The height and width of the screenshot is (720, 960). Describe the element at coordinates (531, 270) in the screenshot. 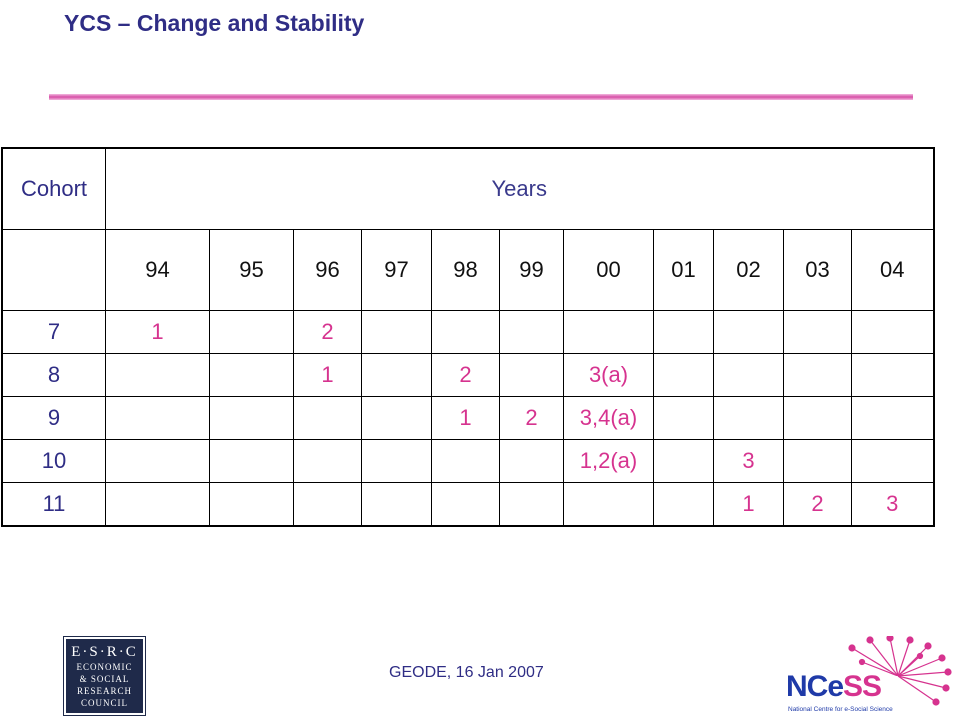

I see `year-header-cell: 99` at that location.